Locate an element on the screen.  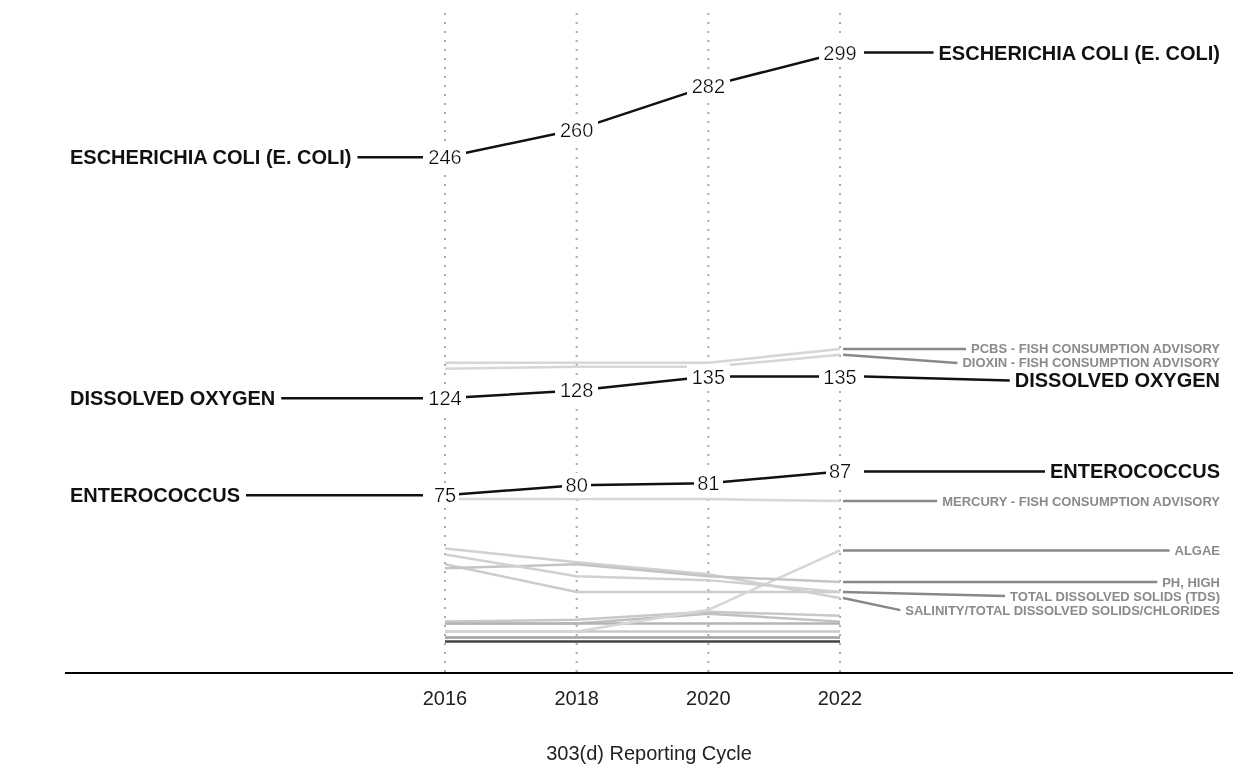
text: PCBS - FISH CONSUMPTION ADVISORY is located at coordinates (1096, 349).